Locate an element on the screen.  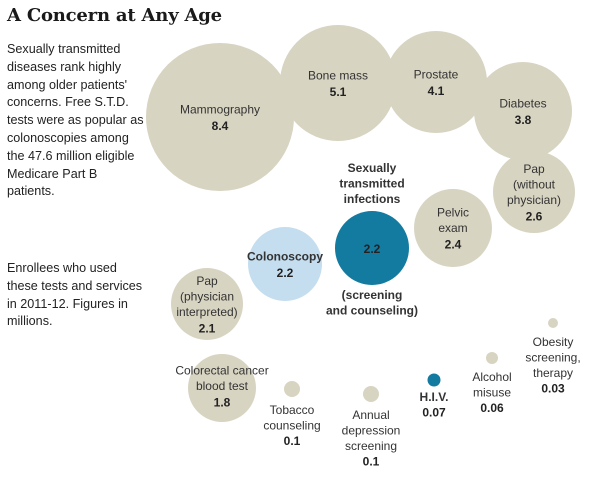
bubble-value-depression: 0.1 is located at coordinates (371, 462).